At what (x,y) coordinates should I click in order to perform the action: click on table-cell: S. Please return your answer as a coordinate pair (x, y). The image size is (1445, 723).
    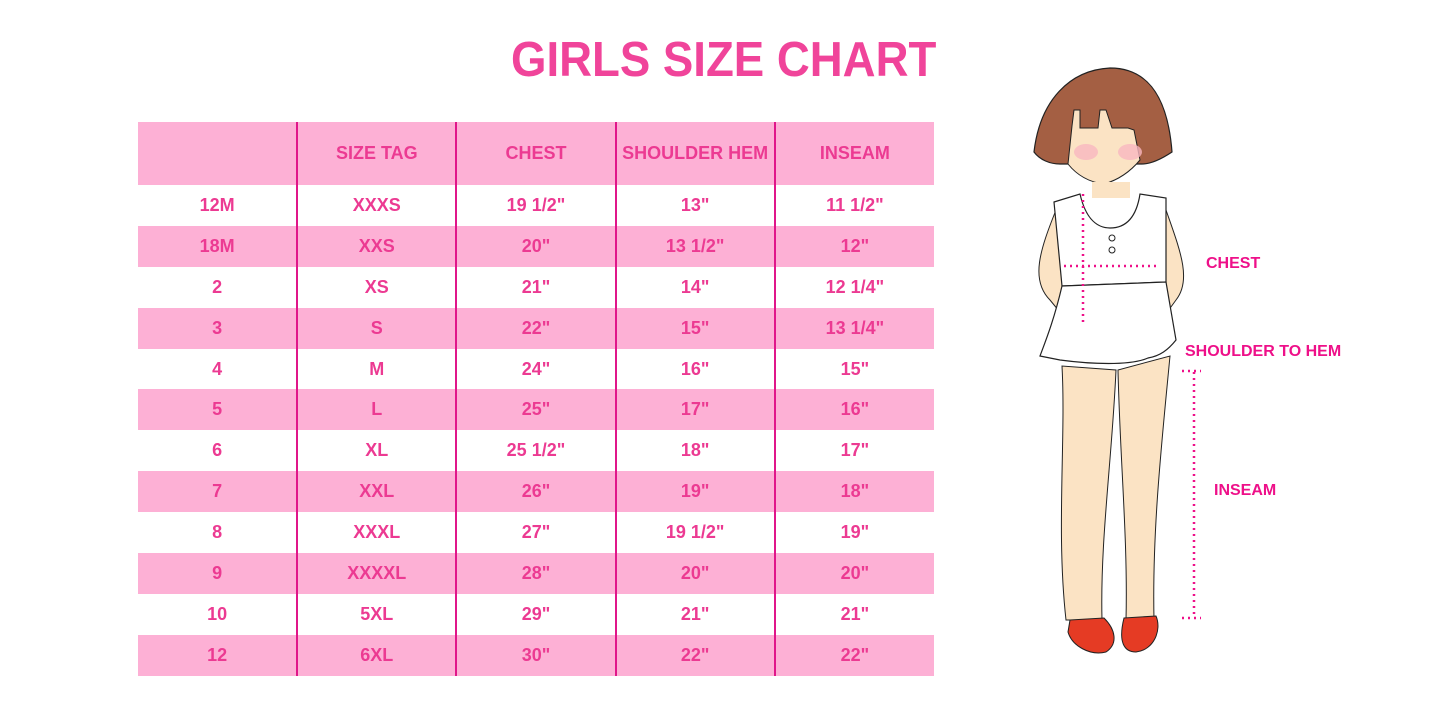
    Looking at the image, I should click on (376, 328).